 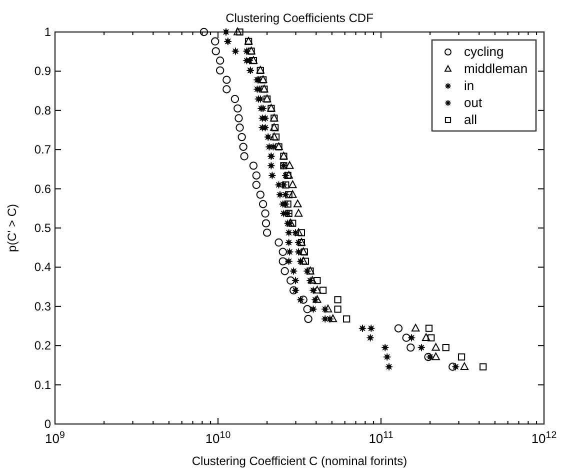 I want to click on y-tick-label: 0.5, so click(x=43, y=228).